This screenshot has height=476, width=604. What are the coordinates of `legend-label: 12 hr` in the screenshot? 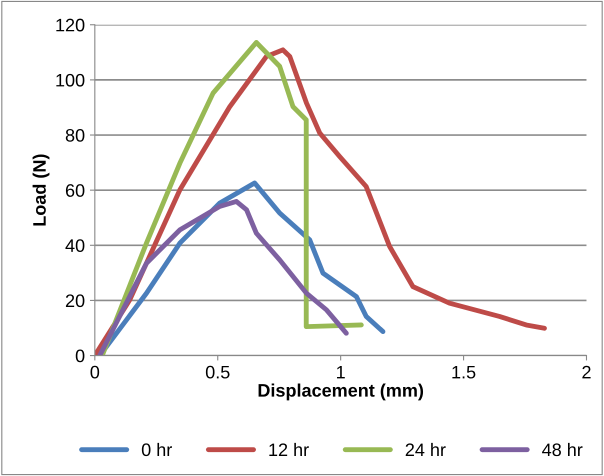 It's located at (289, 449).